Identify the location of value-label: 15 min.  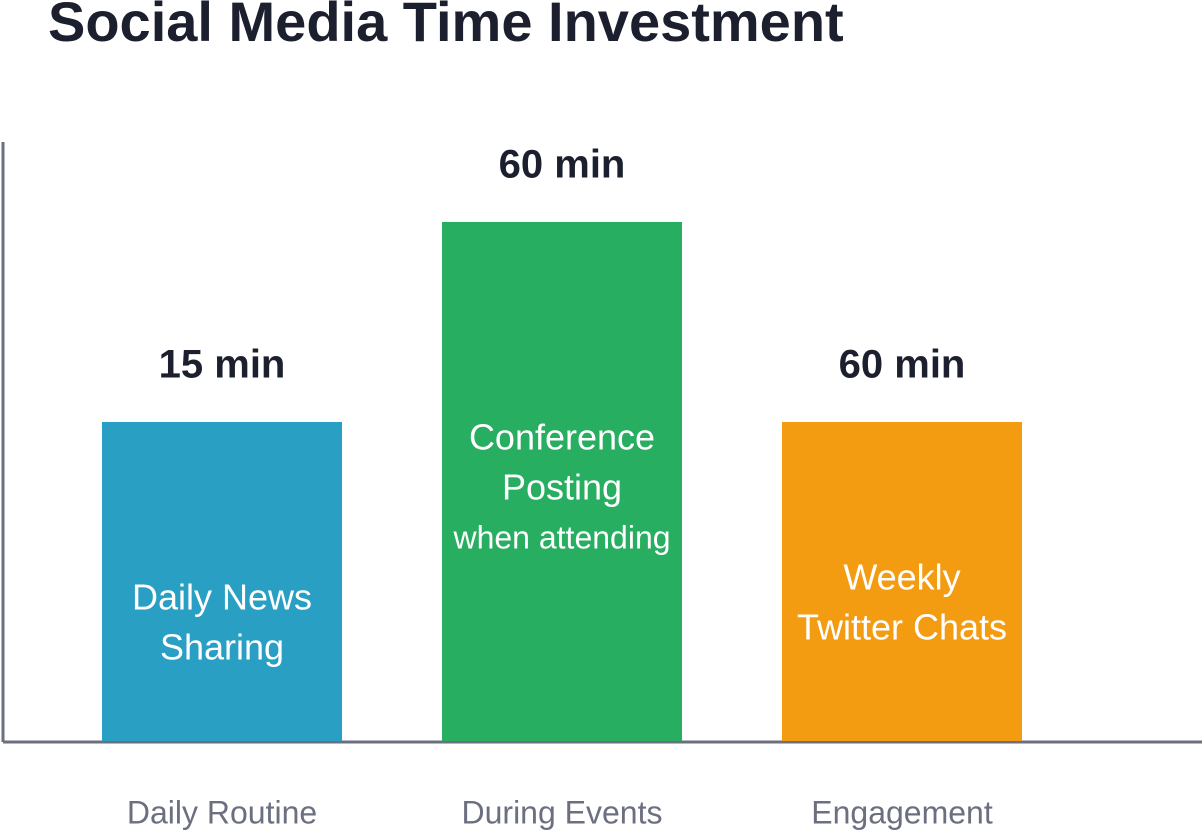
(222, 365).